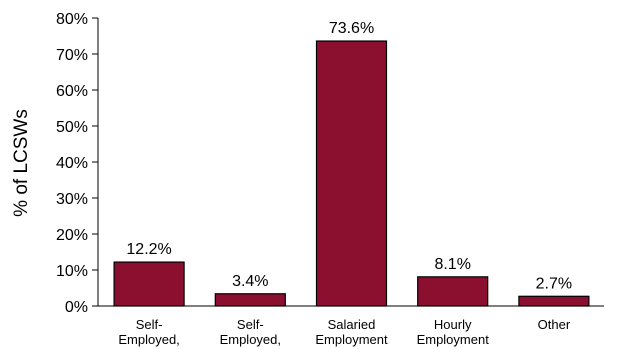 The height and width of the screenshot is (349, 617). Describe the element at coordinates (351, 332) in the screenshot. I see `x-category-label: Salaried Employment` at that location.